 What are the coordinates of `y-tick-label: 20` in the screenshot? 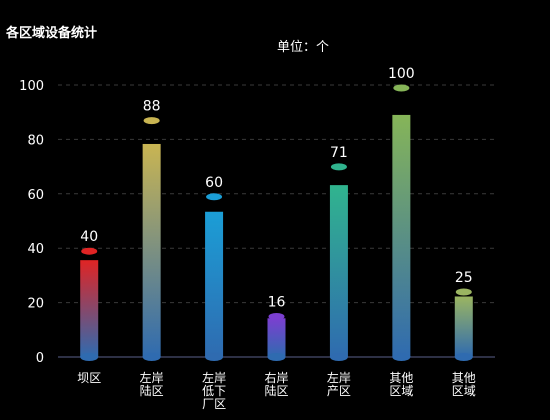 It's located at (35, 304).